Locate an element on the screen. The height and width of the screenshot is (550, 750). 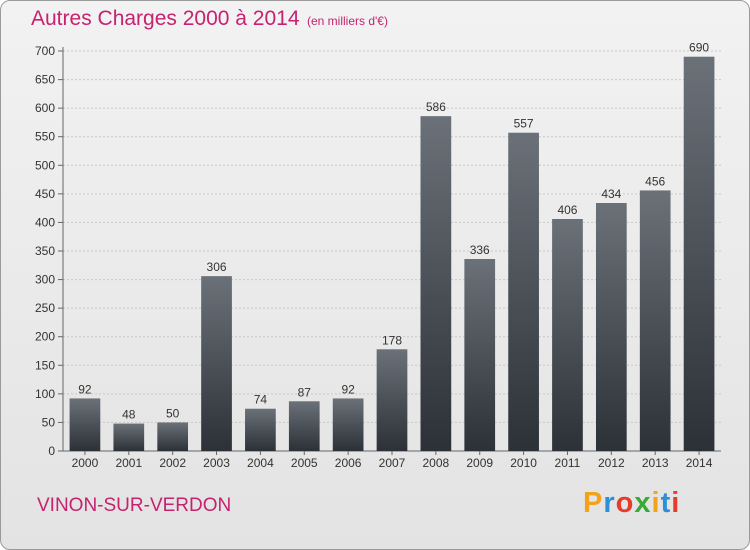
y-tick-label: 650 is located at coordinates (45, 80).